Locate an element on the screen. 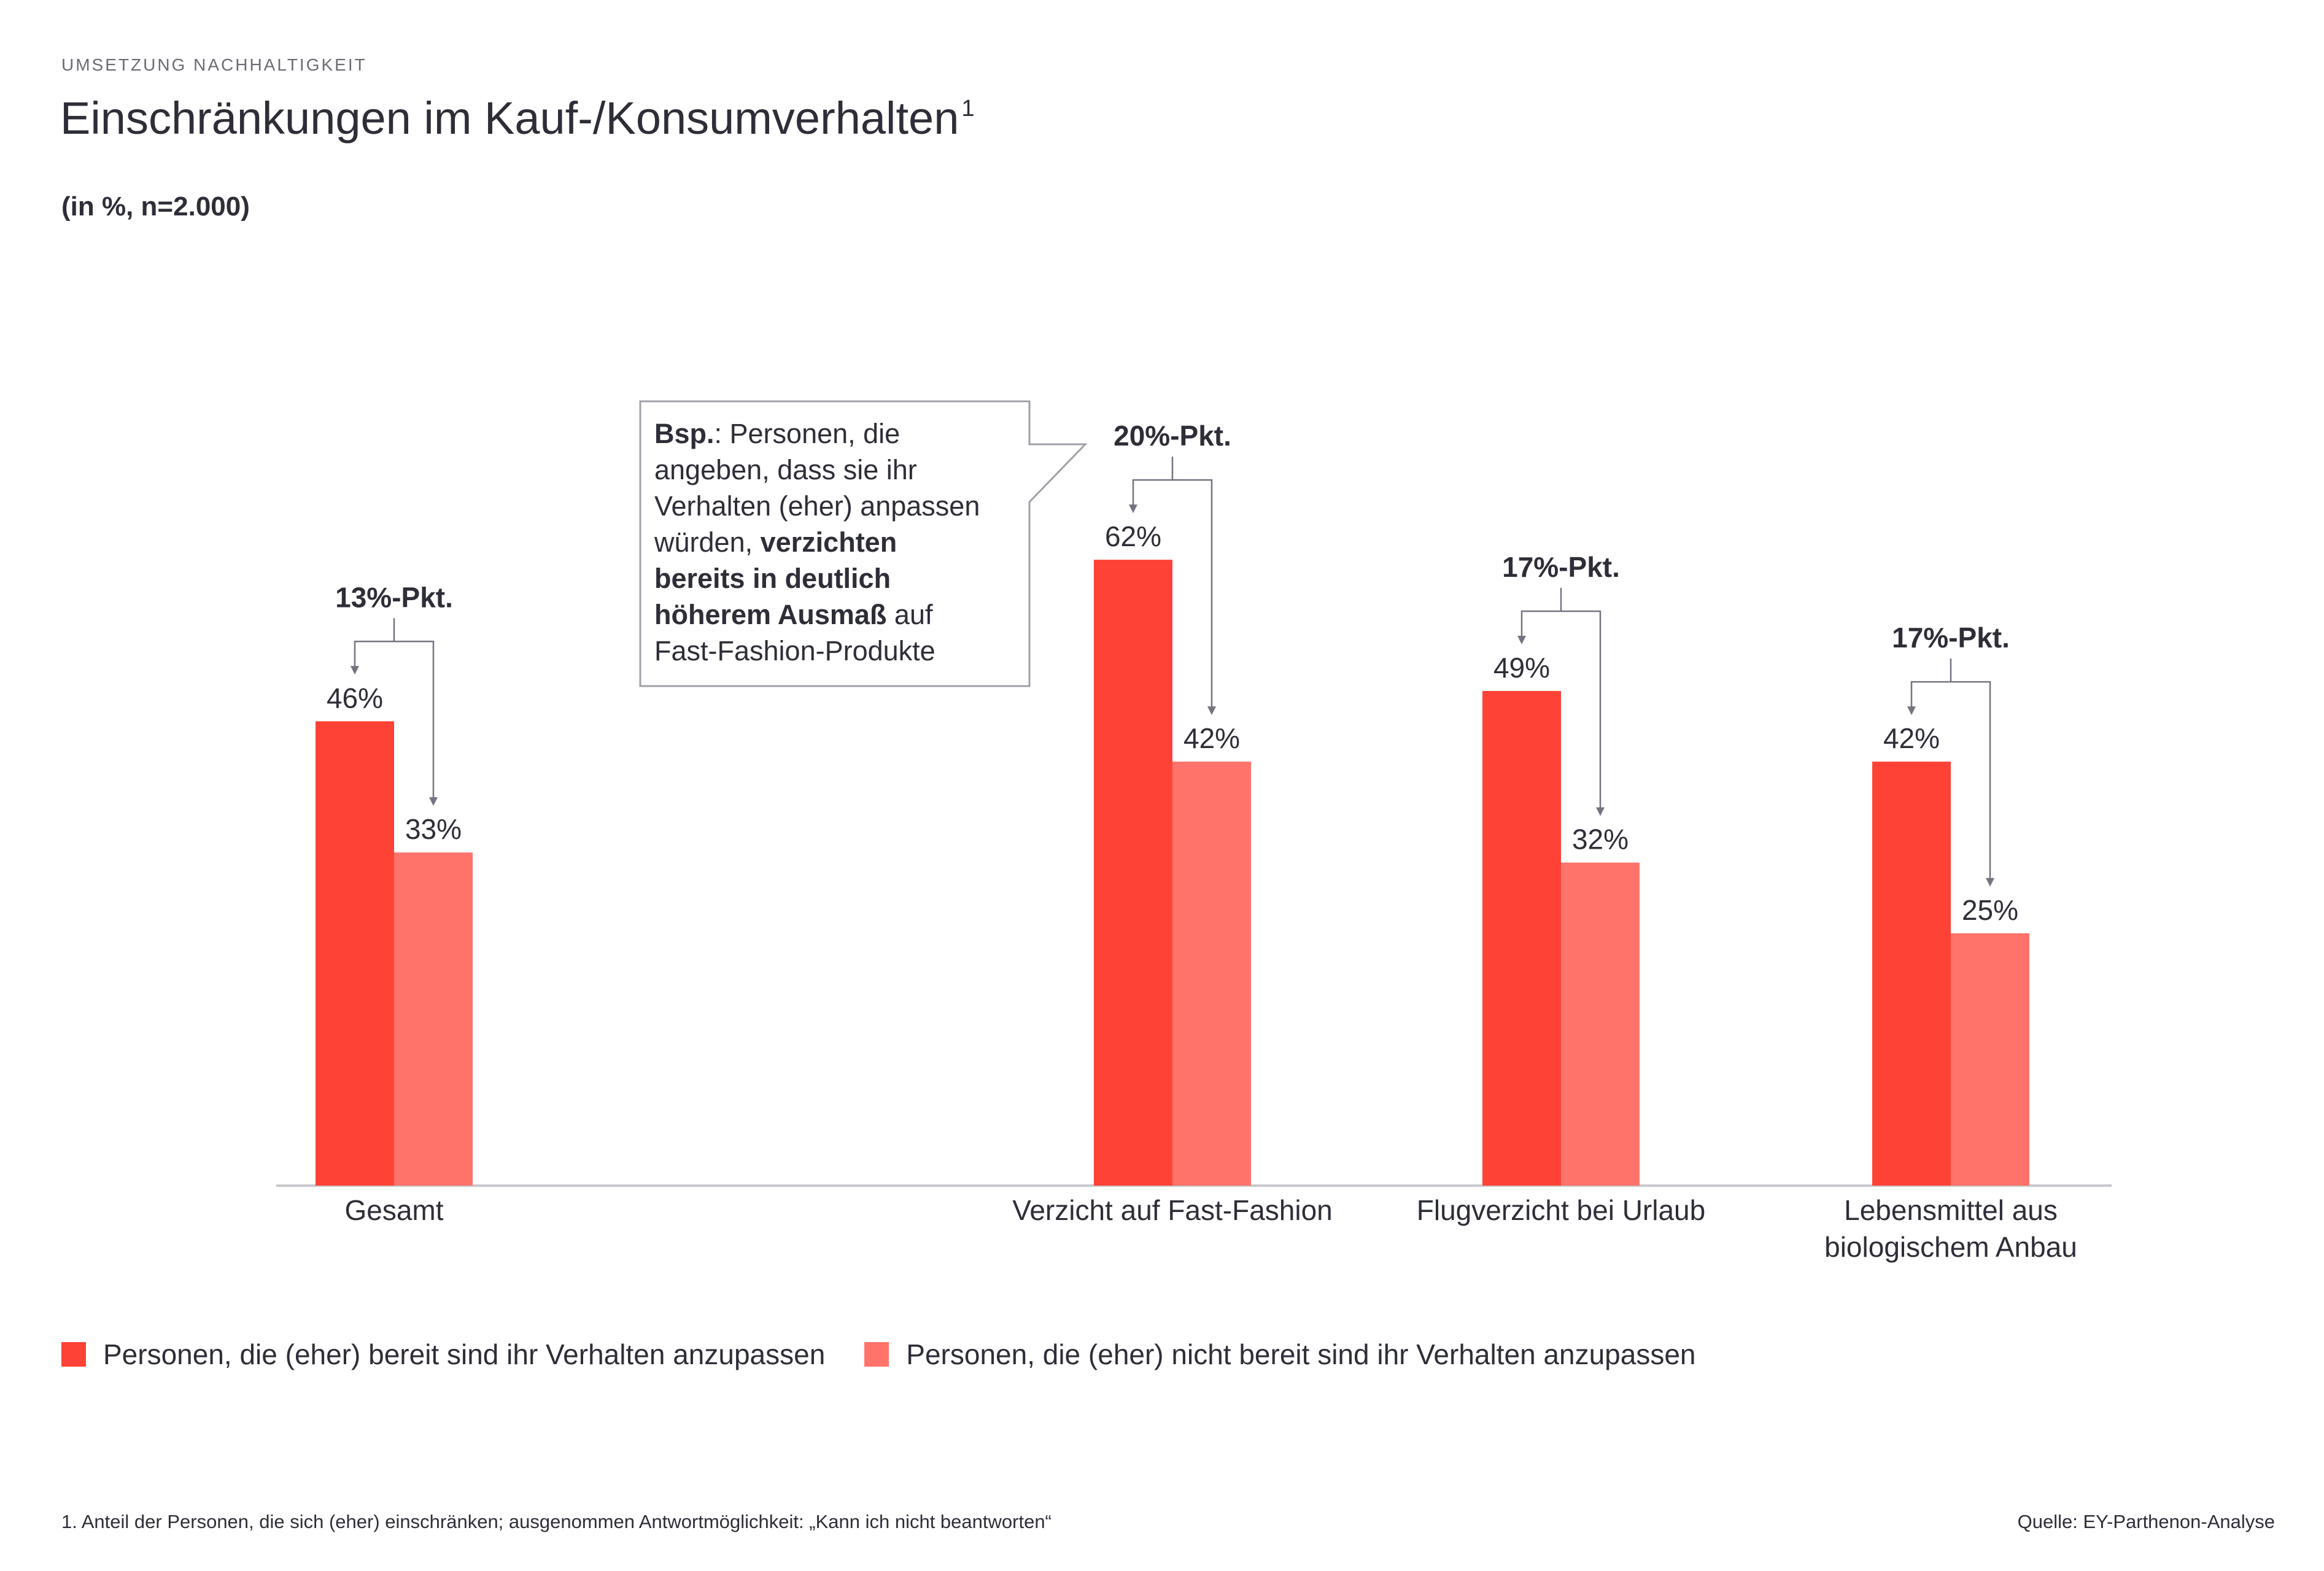  callout-line-1: angeben, dass sie ihr is located at coordinates (785, 469).